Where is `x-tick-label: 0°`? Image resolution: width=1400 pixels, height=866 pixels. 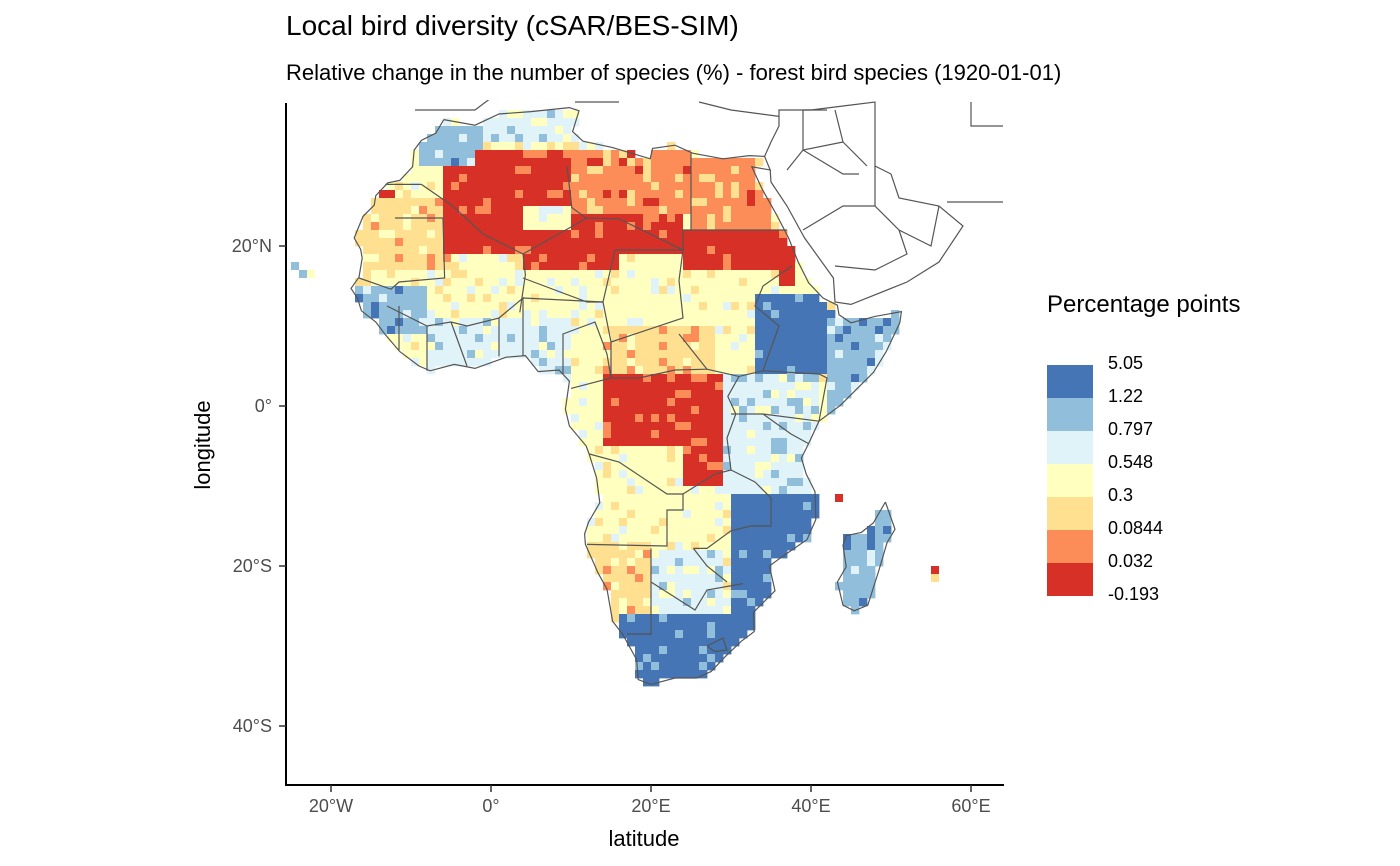 x-tick-label: 0° is located at coordinates (490, 806).